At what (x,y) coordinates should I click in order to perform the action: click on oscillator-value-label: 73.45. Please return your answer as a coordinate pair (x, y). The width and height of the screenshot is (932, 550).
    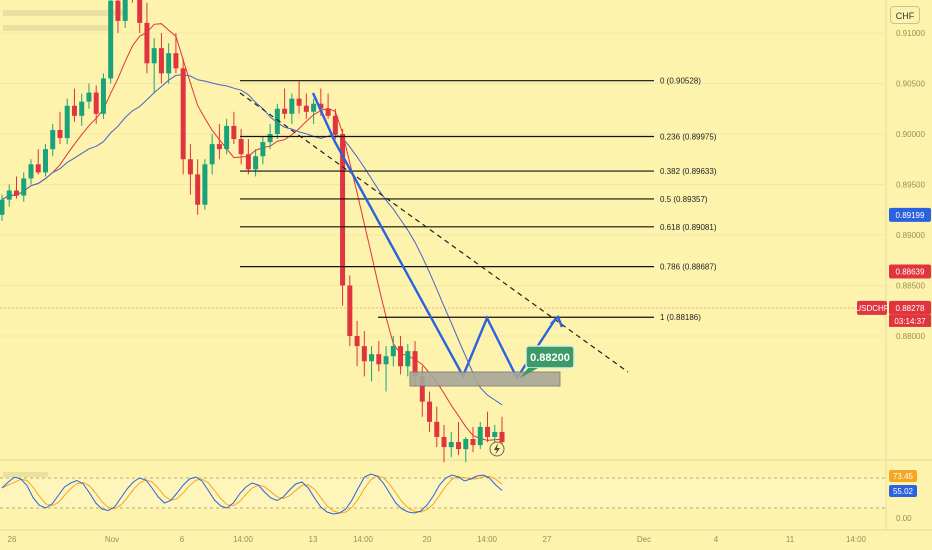
    Looking at the image, I should click on (903, 476).